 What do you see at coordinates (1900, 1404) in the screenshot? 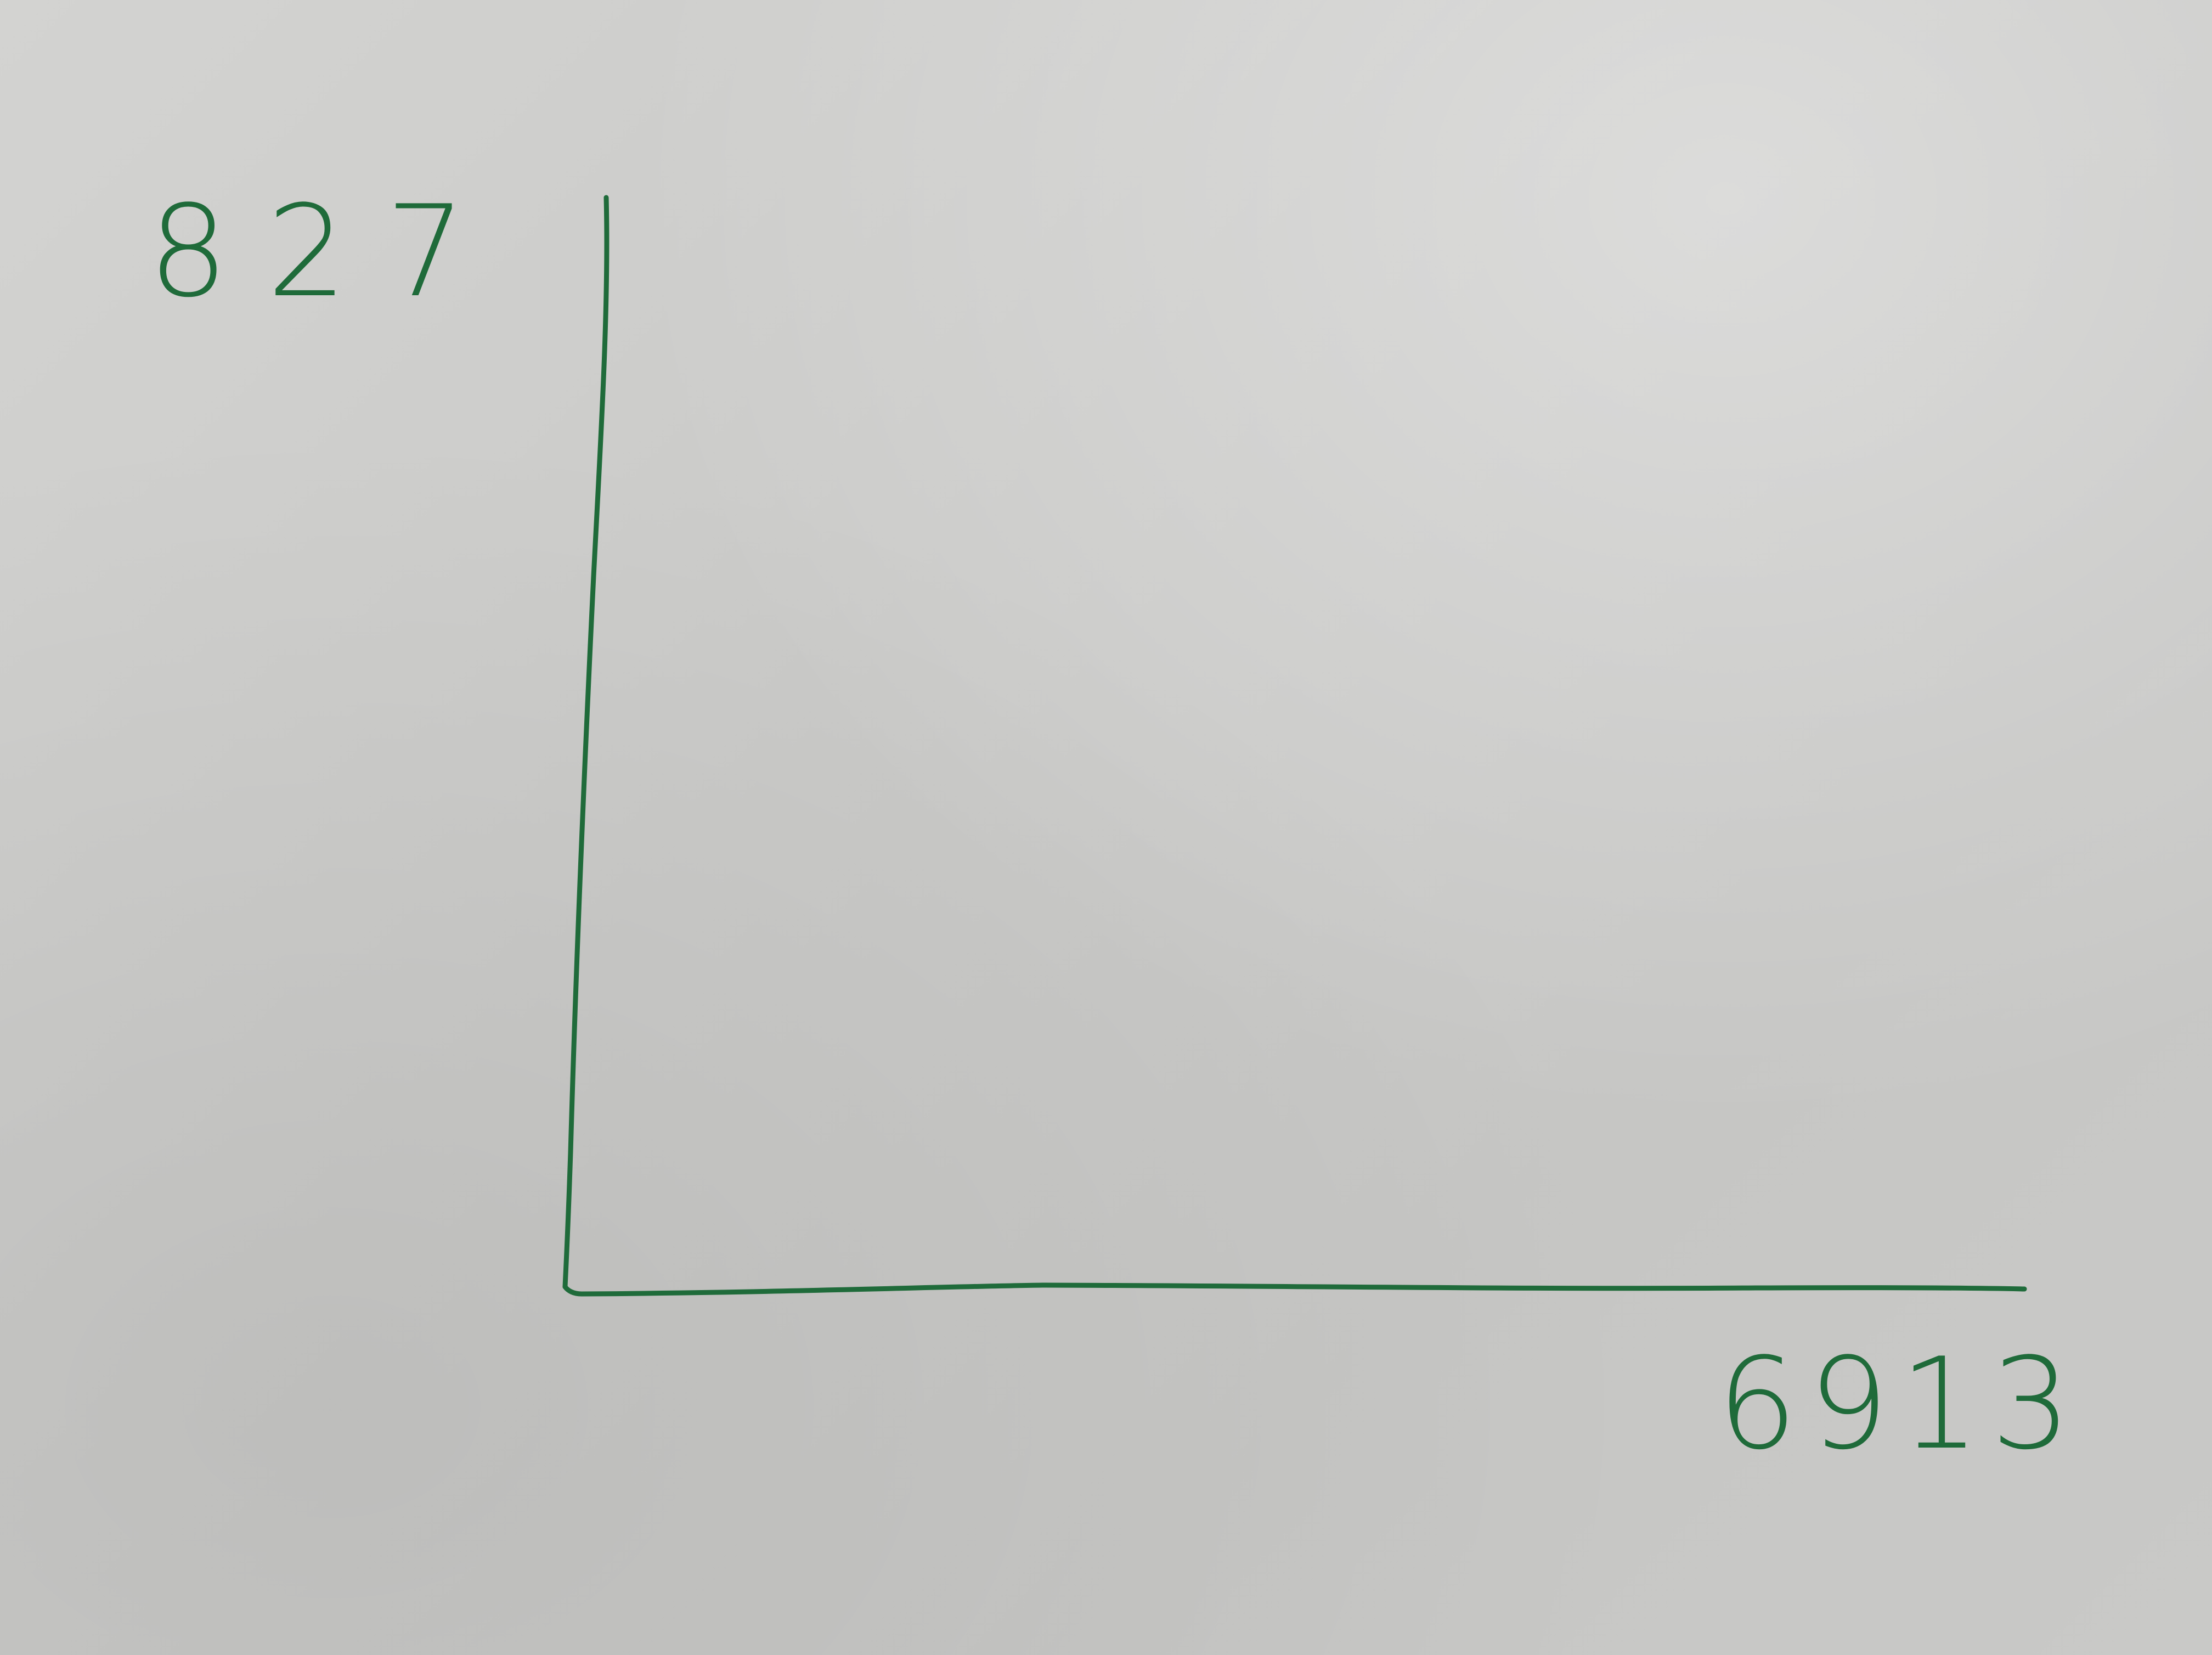
I see `x-axis-label: 6913` at bounding box center [1900, 1404].